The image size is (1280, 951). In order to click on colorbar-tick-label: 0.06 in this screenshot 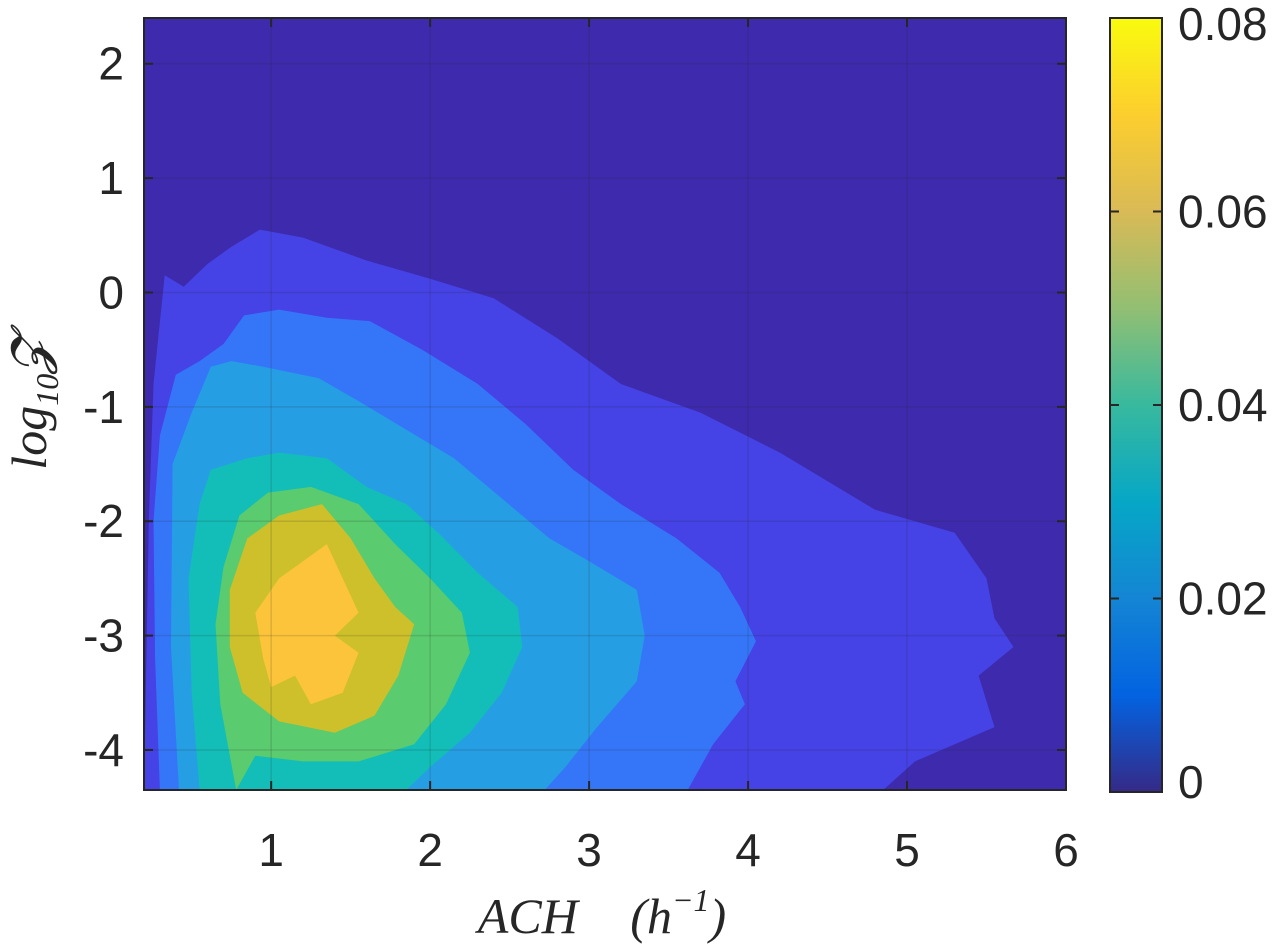, I will do `click(1223, 212)`.